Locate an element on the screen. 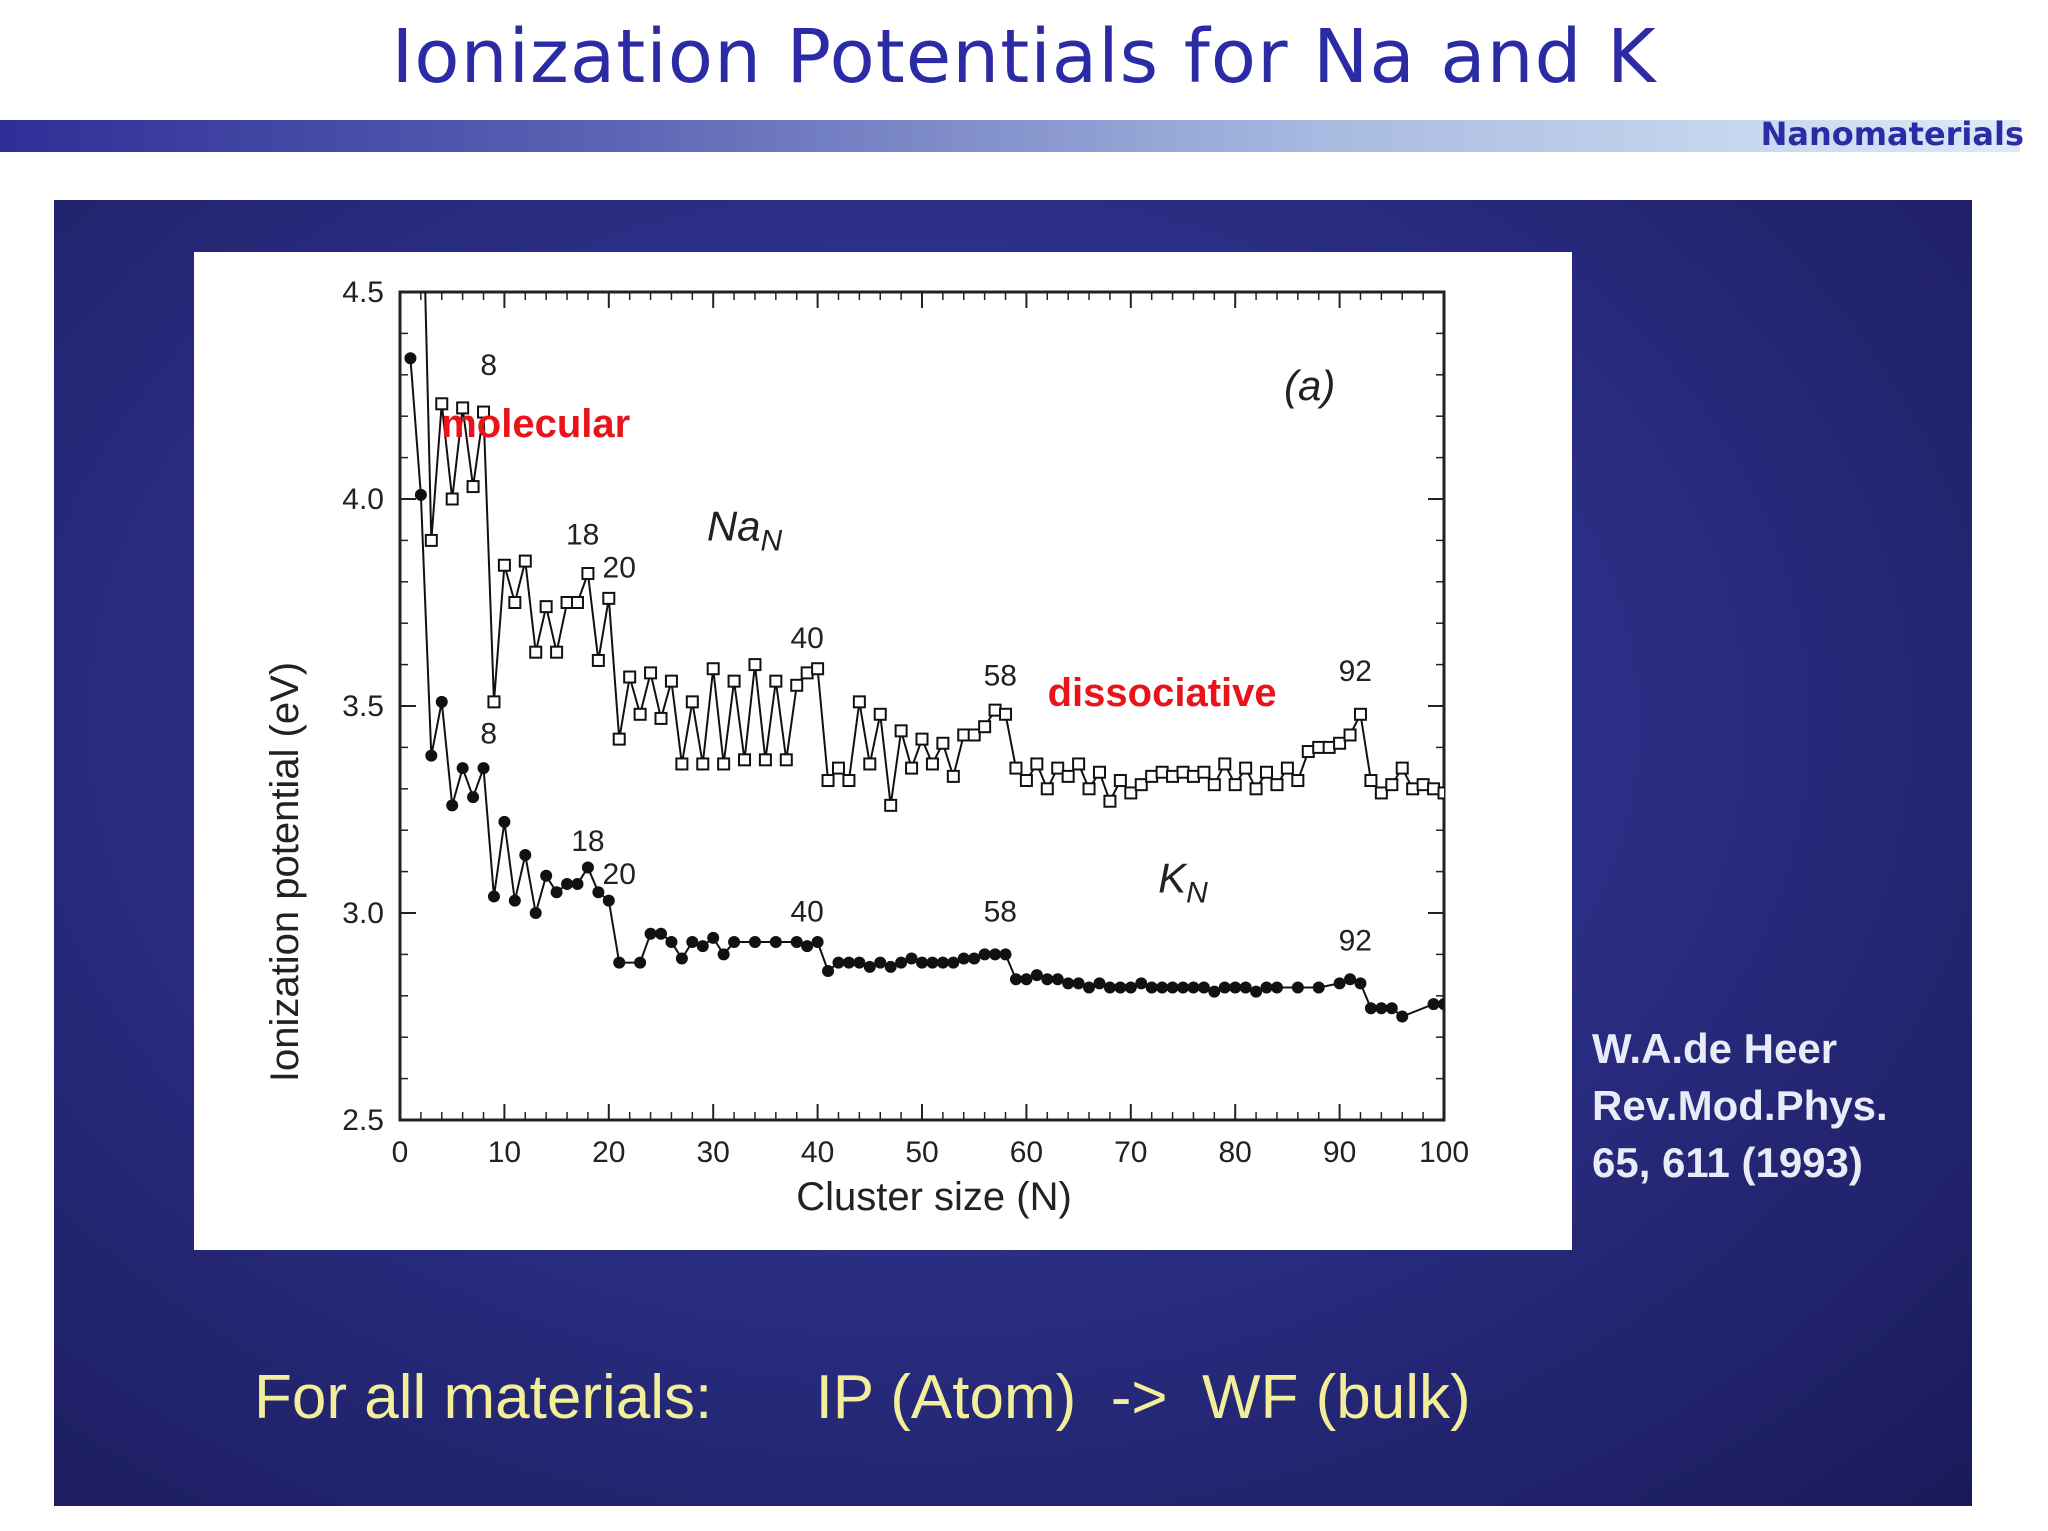  magic-number-label: 92 is located at coordinates (1355, 940).